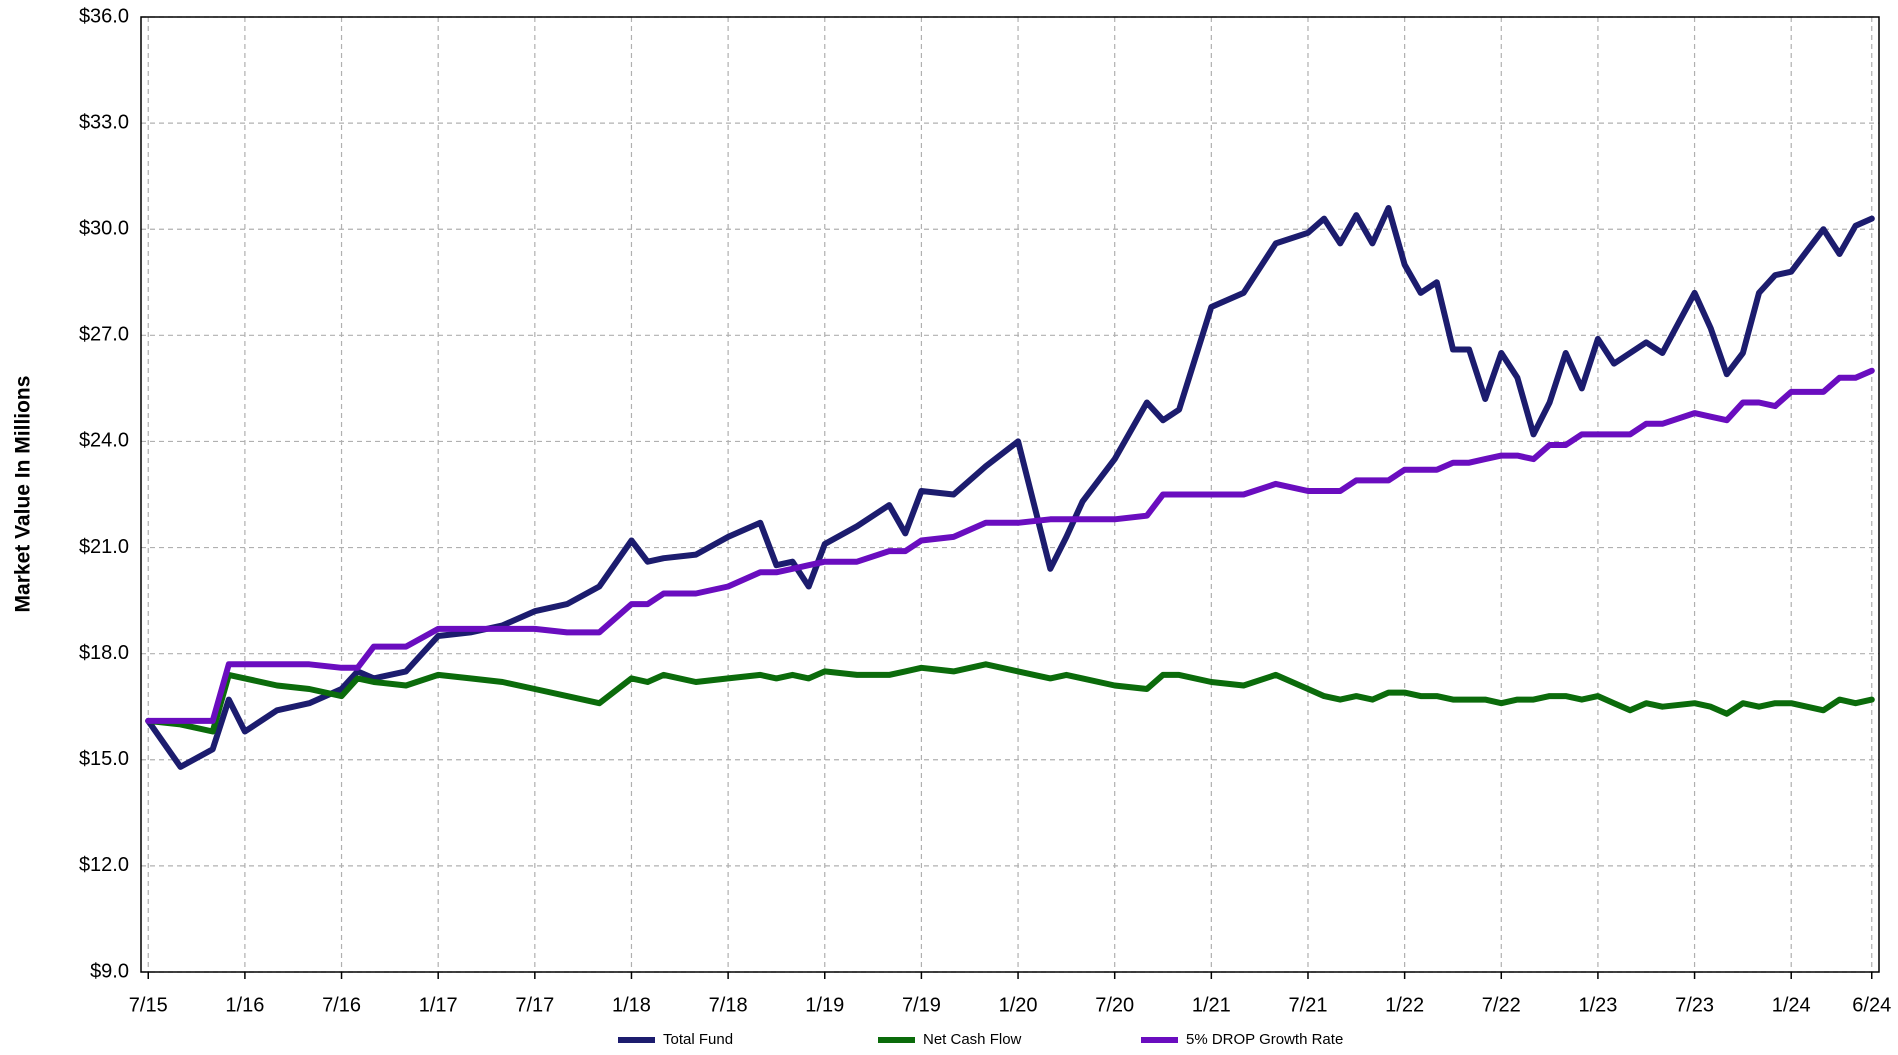  I want to click on y-tick-label: $30.0, so click(104, 229).